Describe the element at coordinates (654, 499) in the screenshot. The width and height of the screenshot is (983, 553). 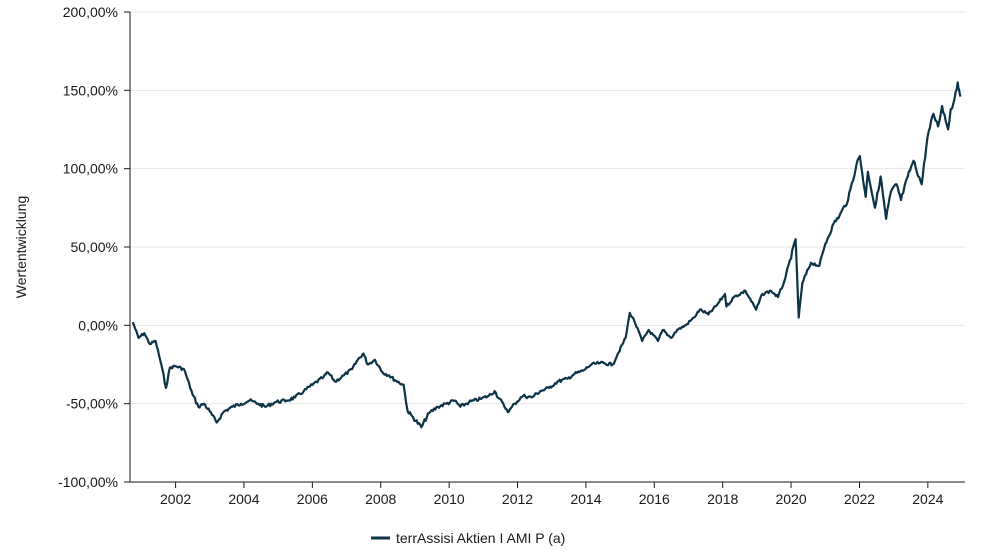
I see `x-tick-label: 2016` at that location.